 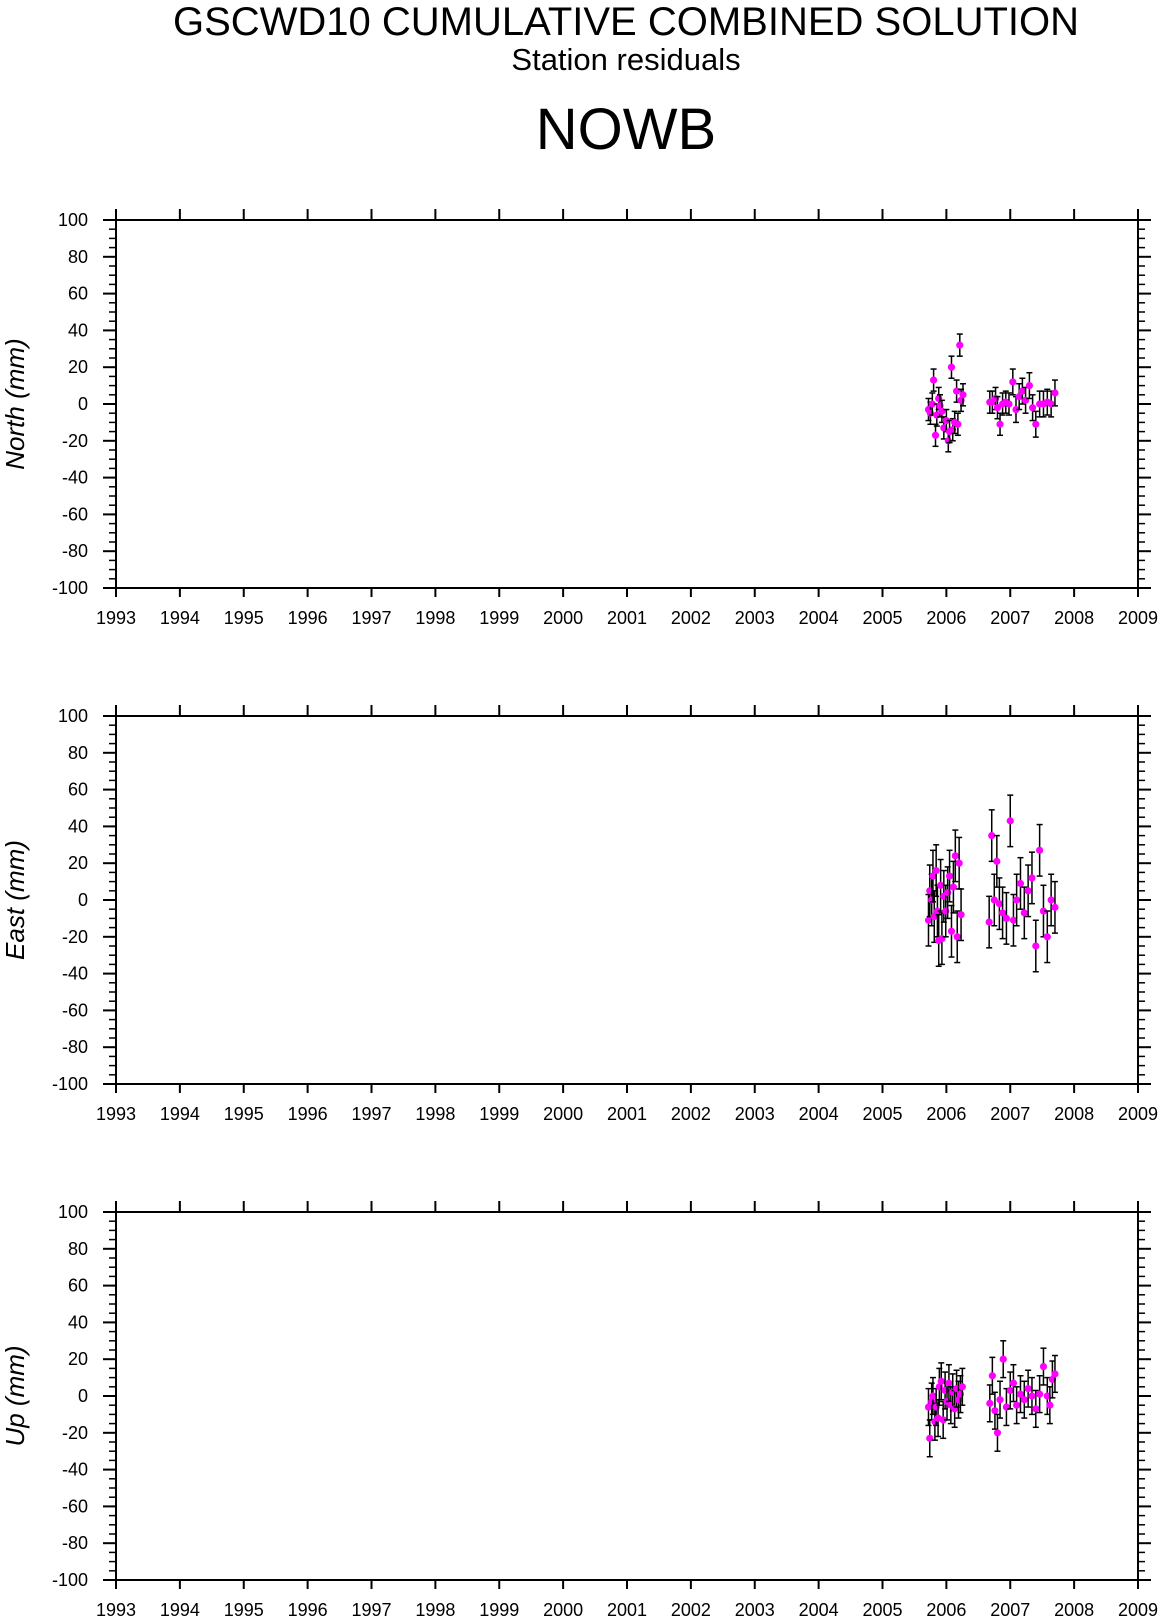 I want to click on y-tick-label: 40, so click(x=78, y=330).